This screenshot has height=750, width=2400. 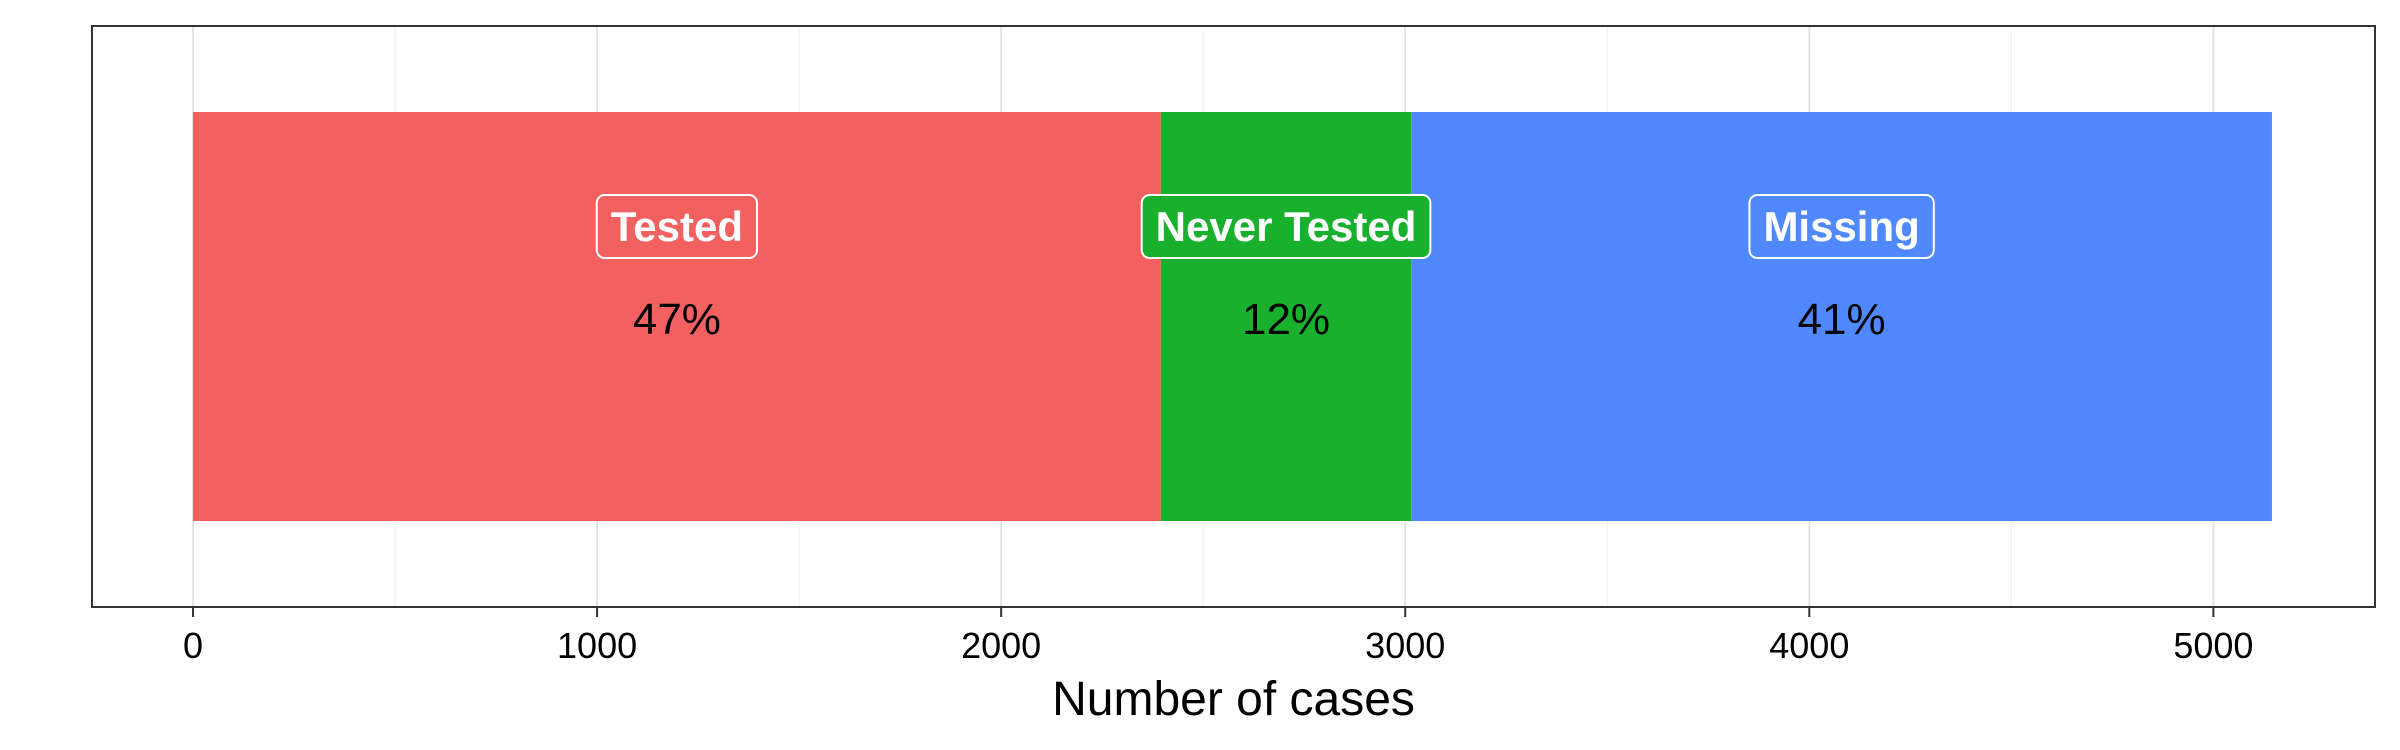 I want to click on x-tick-label: 4000, so click(x=1809, y=645).